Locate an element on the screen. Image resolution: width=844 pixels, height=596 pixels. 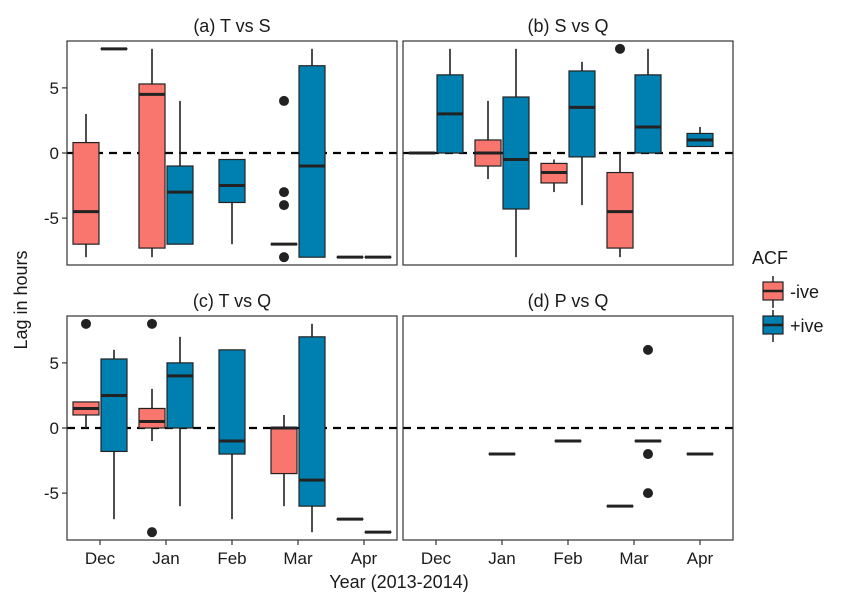
panel-title: (d) P vs Q is located at coordinates (568, 301).